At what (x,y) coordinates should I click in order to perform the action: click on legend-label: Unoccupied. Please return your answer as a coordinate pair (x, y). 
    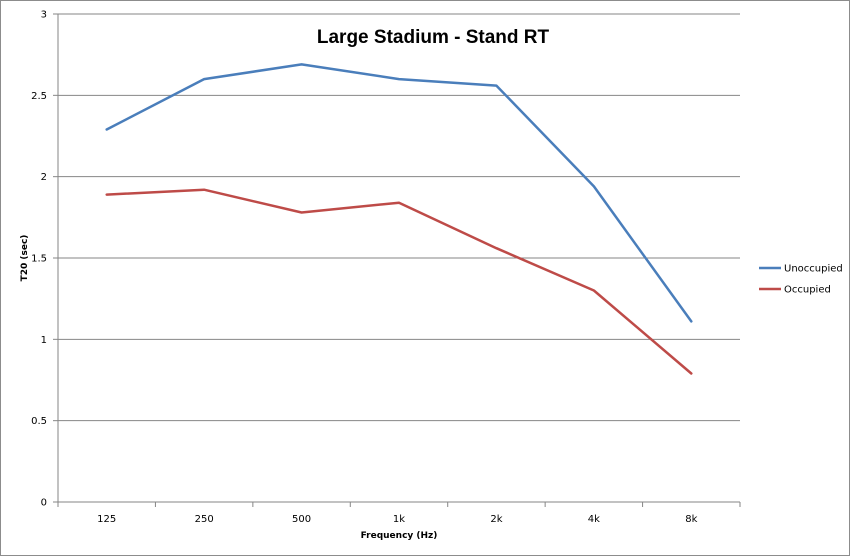
    Looking at the image, I should click on (813, 269).